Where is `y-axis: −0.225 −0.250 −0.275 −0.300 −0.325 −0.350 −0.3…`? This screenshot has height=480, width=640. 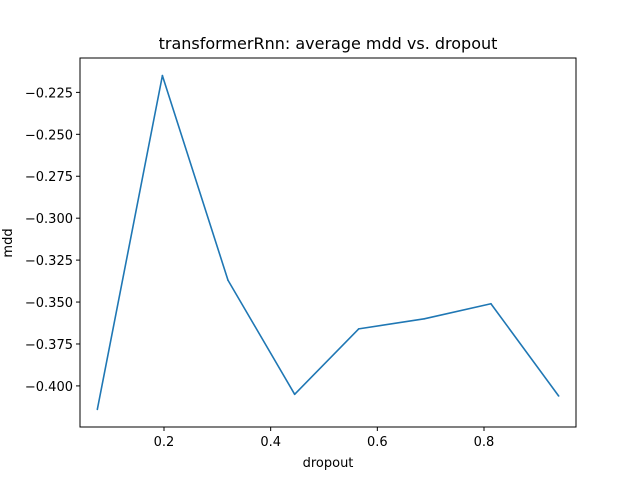 y-axis: −0.225 −0.250 −0.275 −0.300 −0.325 −0.350 −0.3… is located at coordinates (52, 240).